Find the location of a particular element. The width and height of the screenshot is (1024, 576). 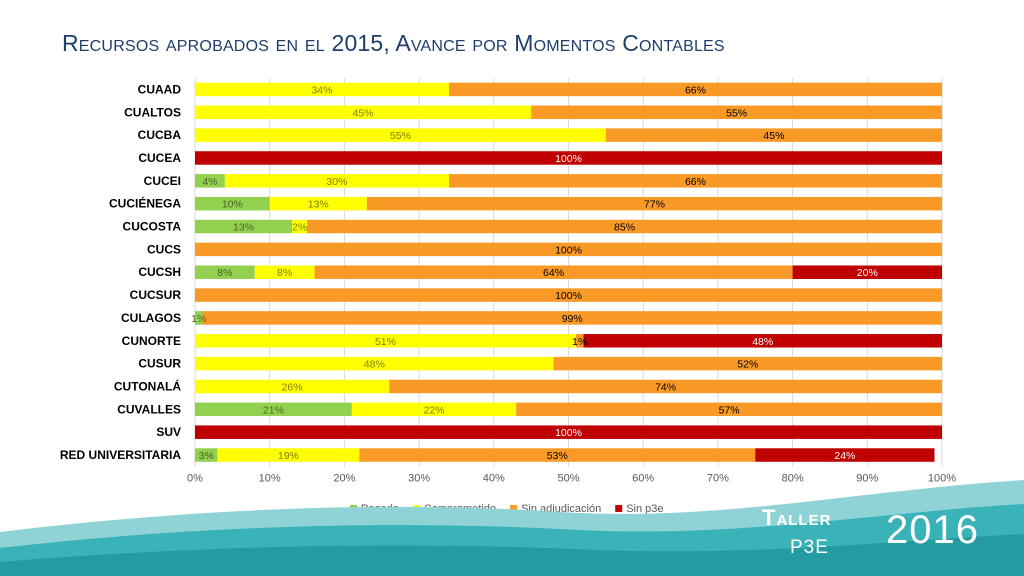

data-label: 34% is located at coordinates (321, 90).